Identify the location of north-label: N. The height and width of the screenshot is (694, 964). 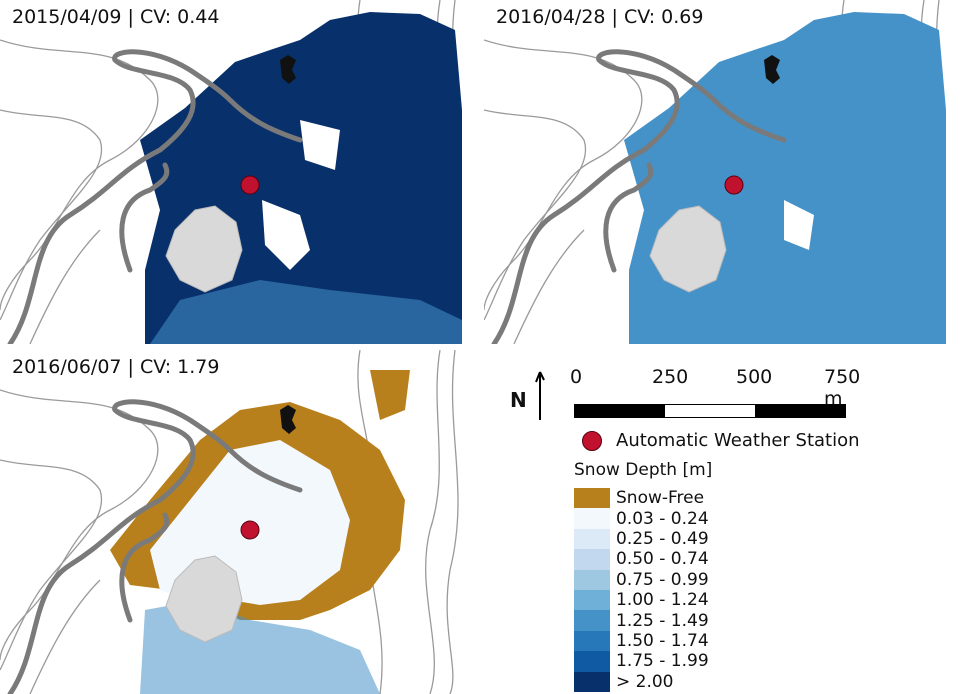
(518, 400).